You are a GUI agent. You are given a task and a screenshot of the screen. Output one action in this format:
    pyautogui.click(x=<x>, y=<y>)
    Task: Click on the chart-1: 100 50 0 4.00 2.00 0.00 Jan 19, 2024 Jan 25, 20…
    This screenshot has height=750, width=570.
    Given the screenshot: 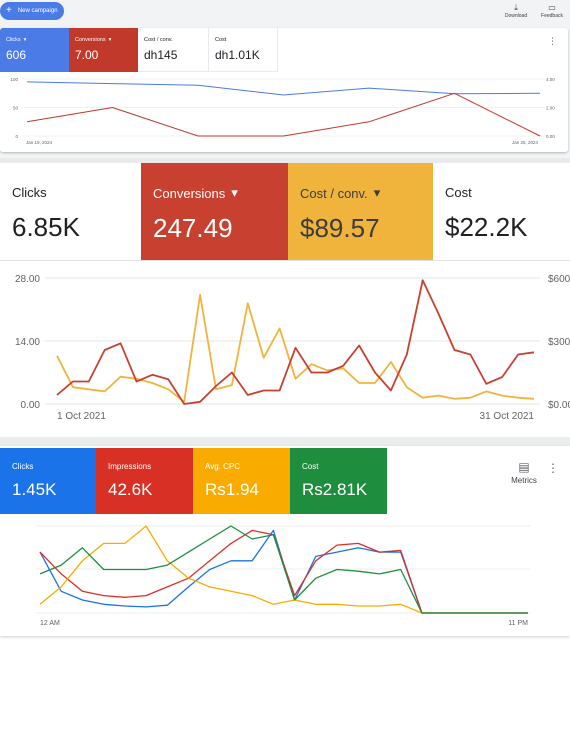 What is the action you would take?
    pyautogui.click(x=282, y=111)
    